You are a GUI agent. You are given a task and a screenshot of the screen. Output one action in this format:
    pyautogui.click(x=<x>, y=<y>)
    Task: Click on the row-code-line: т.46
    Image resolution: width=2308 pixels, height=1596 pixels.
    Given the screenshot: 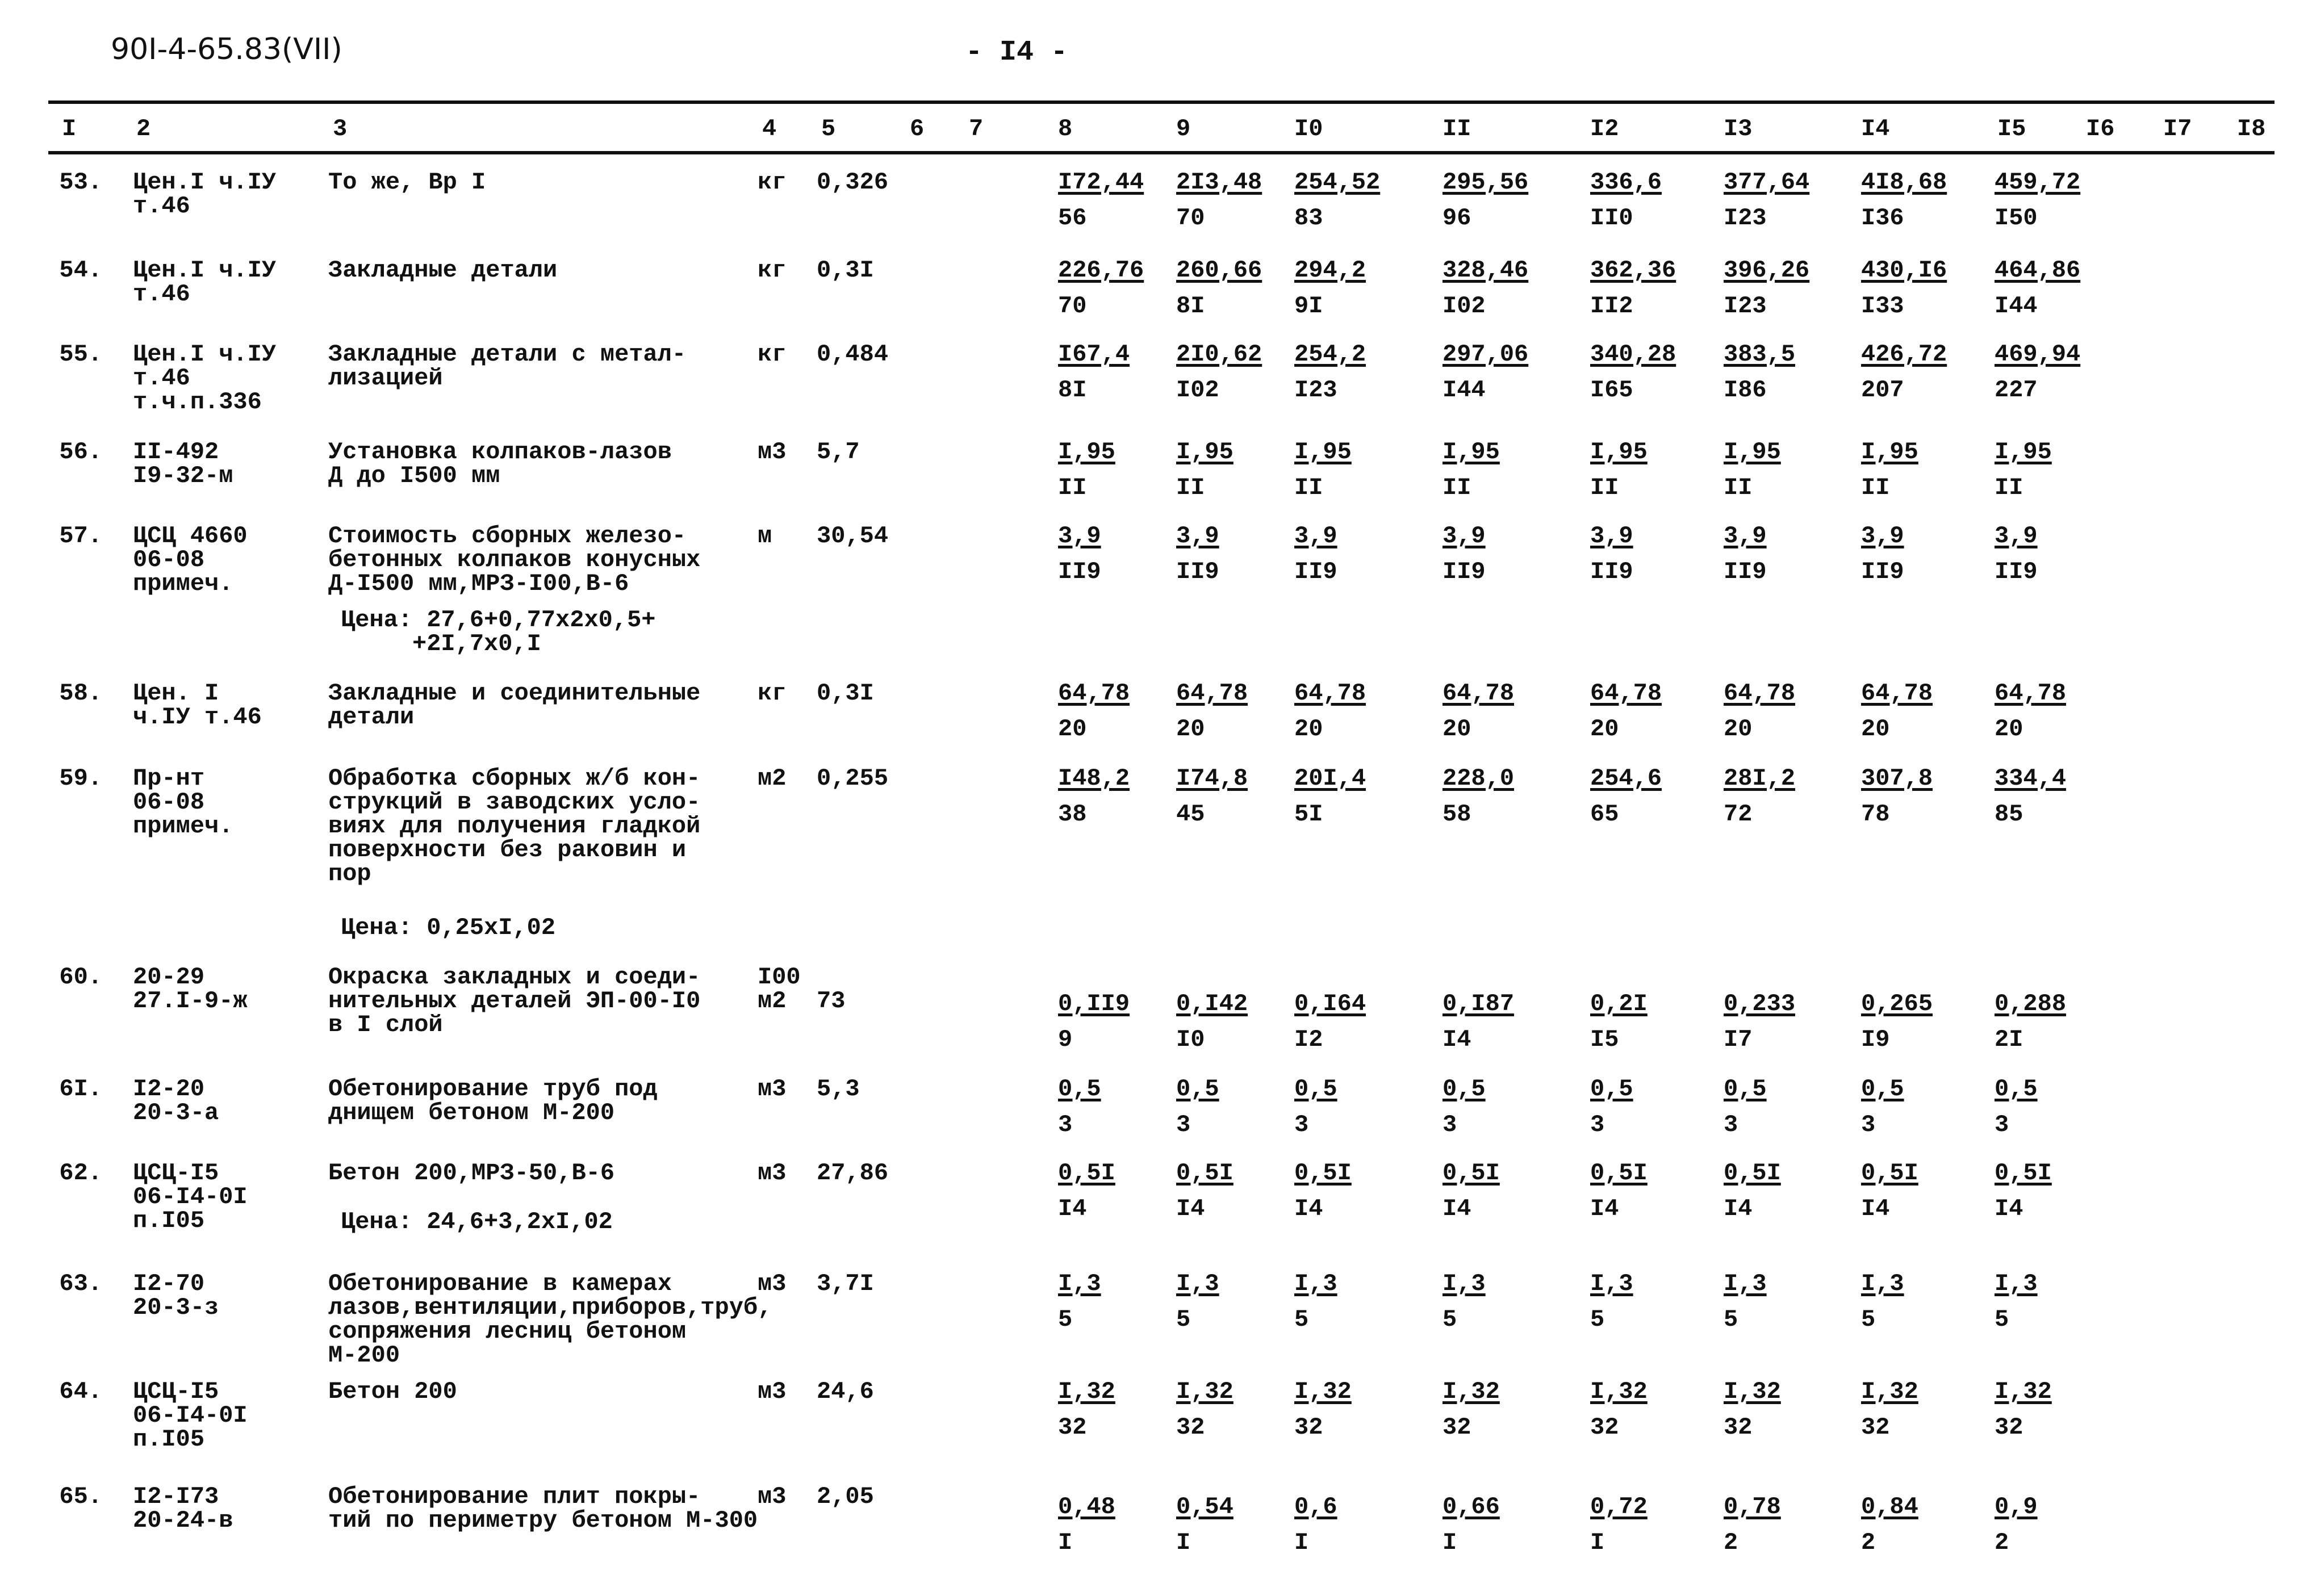 What is the action you would take?
    pyautogui.click(x=161, y=378)
    